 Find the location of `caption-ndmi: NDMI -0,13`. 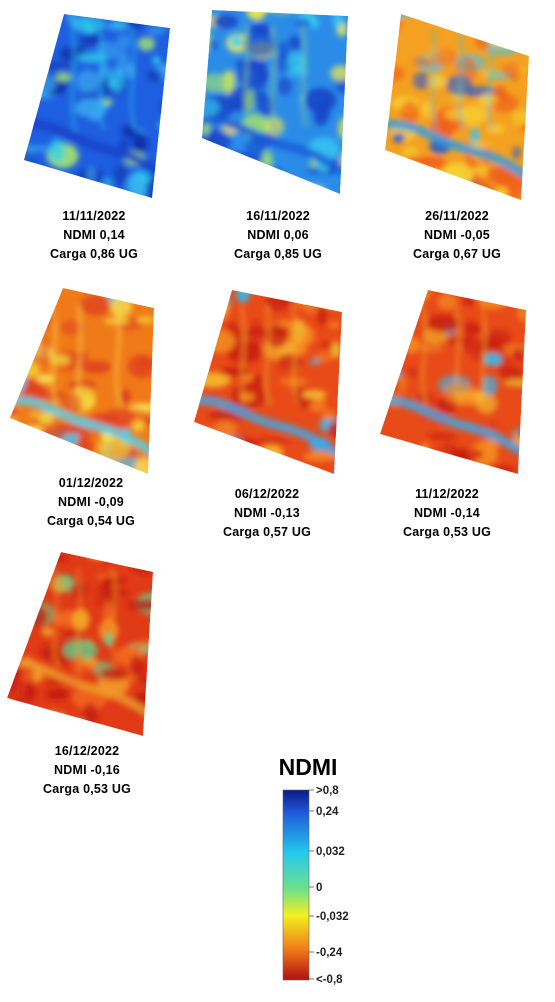

caption-ndmi: NDMI -0,13 is located at coordinates (267, 513).